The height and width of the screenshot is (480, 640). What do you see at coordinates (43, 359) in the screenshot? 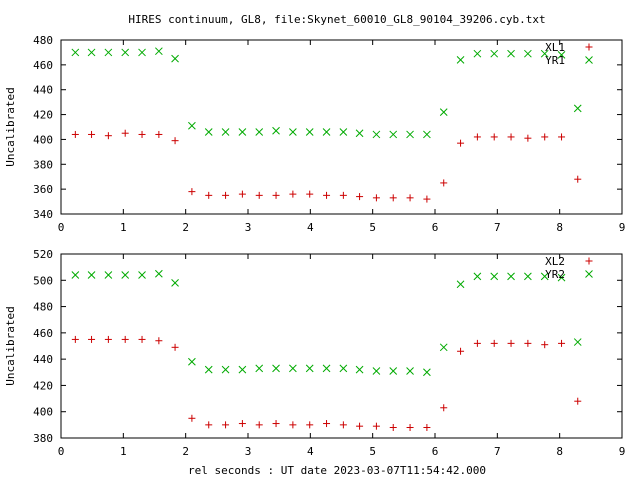
I see `y-tick-label: 440` at bounding box center [43, 359].